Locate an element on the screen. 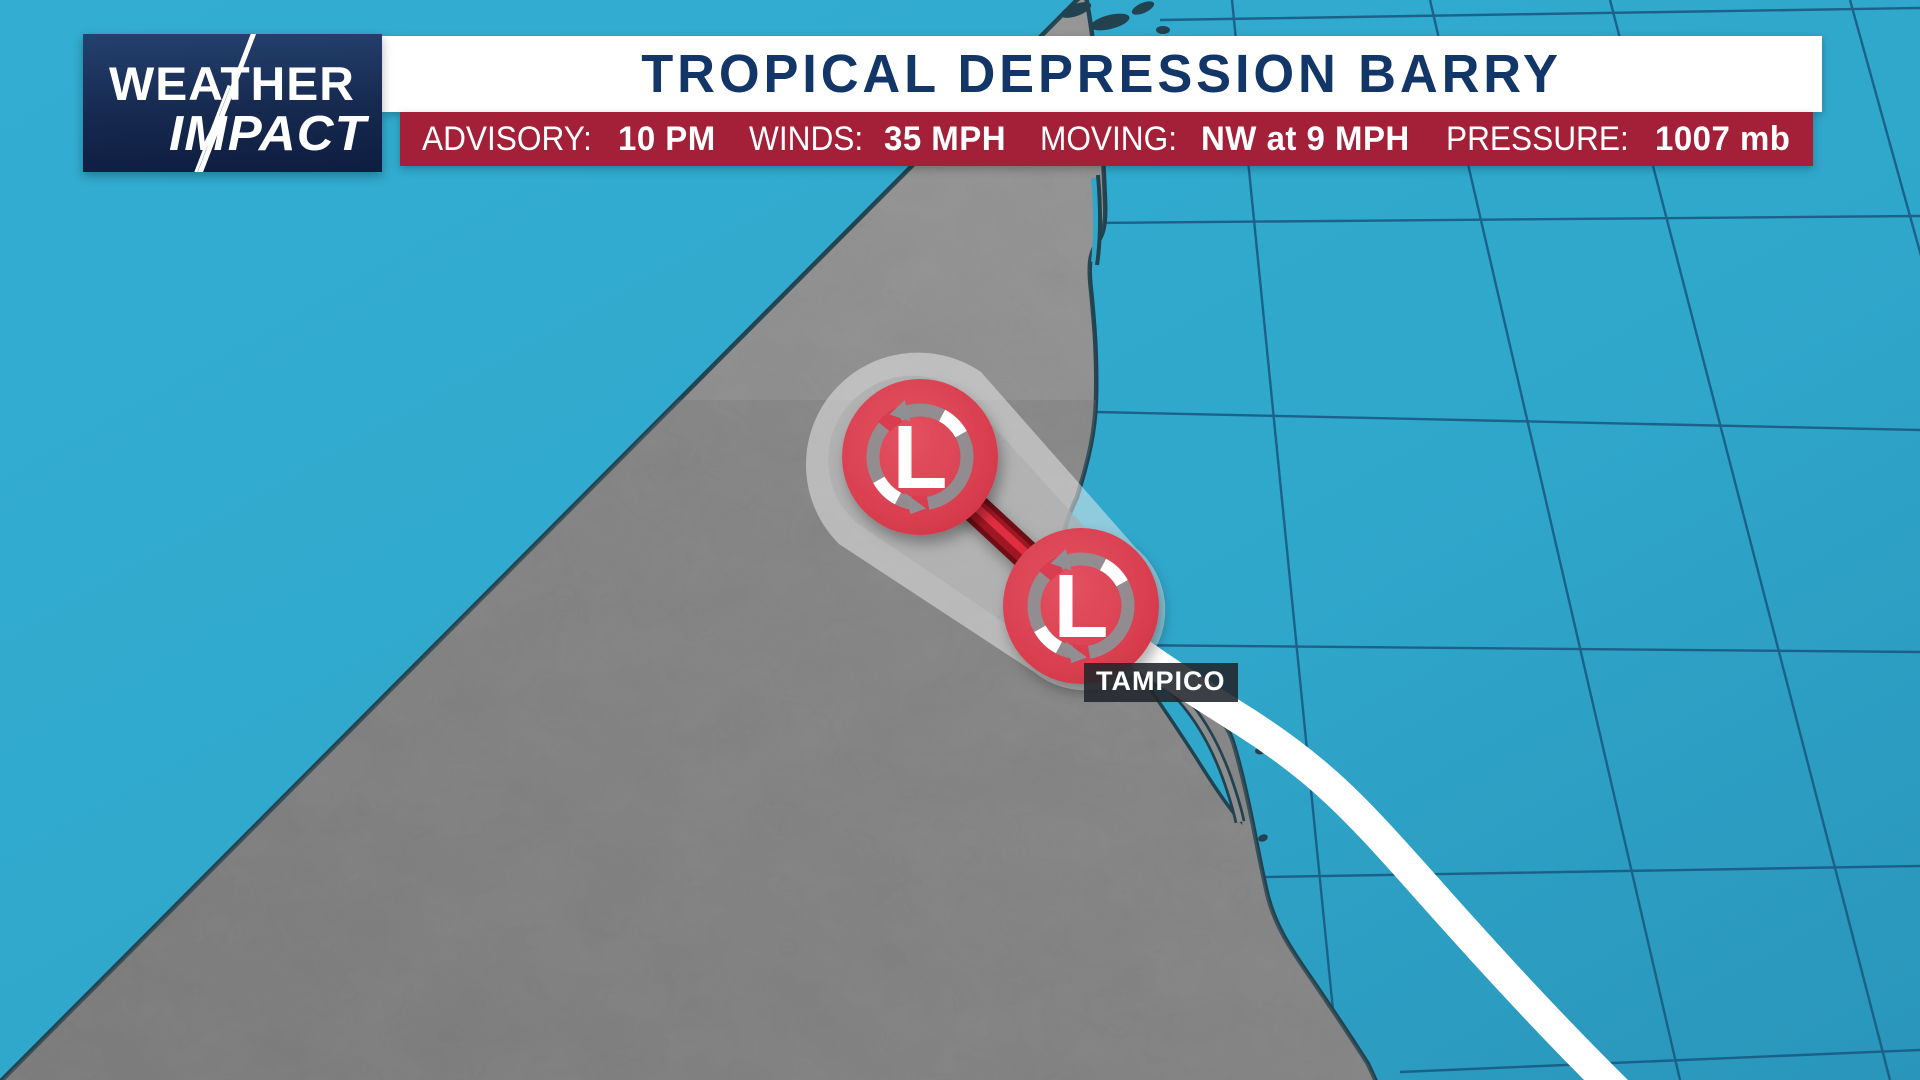 The width and height of the screenshot is (1920, 1080). storm-title: TROPICAL DEPRESSION BARRY is located at coordinates (1102, 74).